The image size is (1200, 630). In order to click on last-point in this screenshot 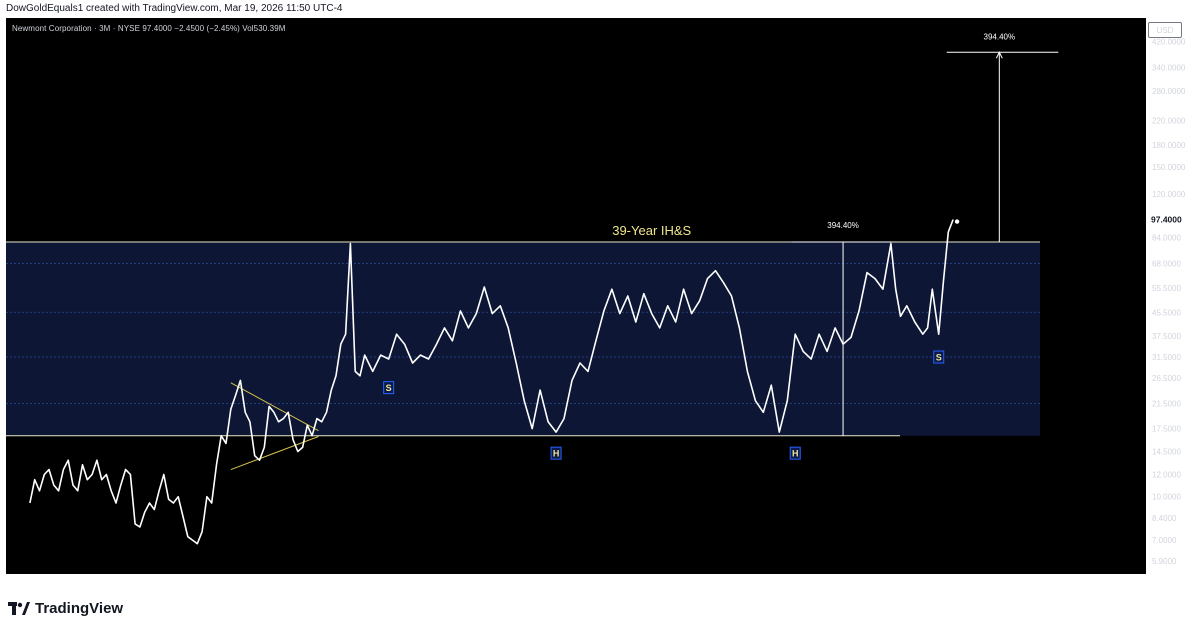, I will do `click(957, 221)`.